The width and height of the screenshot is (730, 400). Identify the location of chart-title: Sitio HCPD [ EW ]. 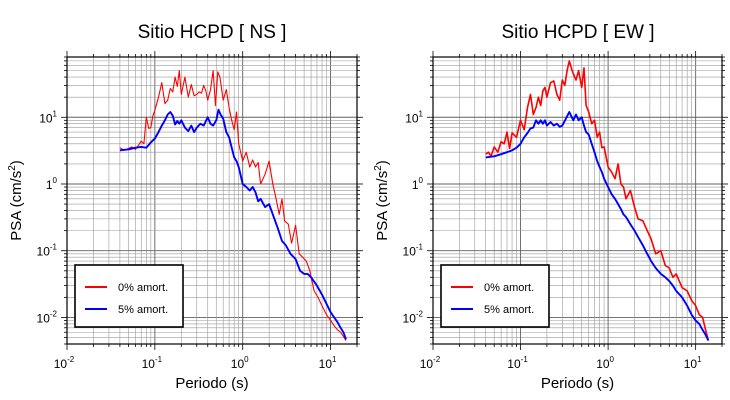
(577, 32).